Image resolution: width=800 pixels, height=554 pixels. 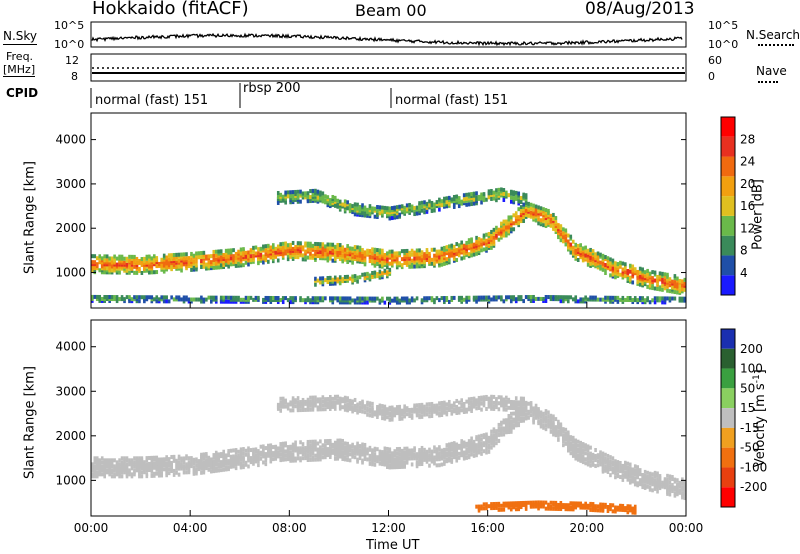 What do you see at coordinates (747, 162) in the screenshot?
I see `power-cbar-tick-label-5: 24` at bounding box center [747, 162].